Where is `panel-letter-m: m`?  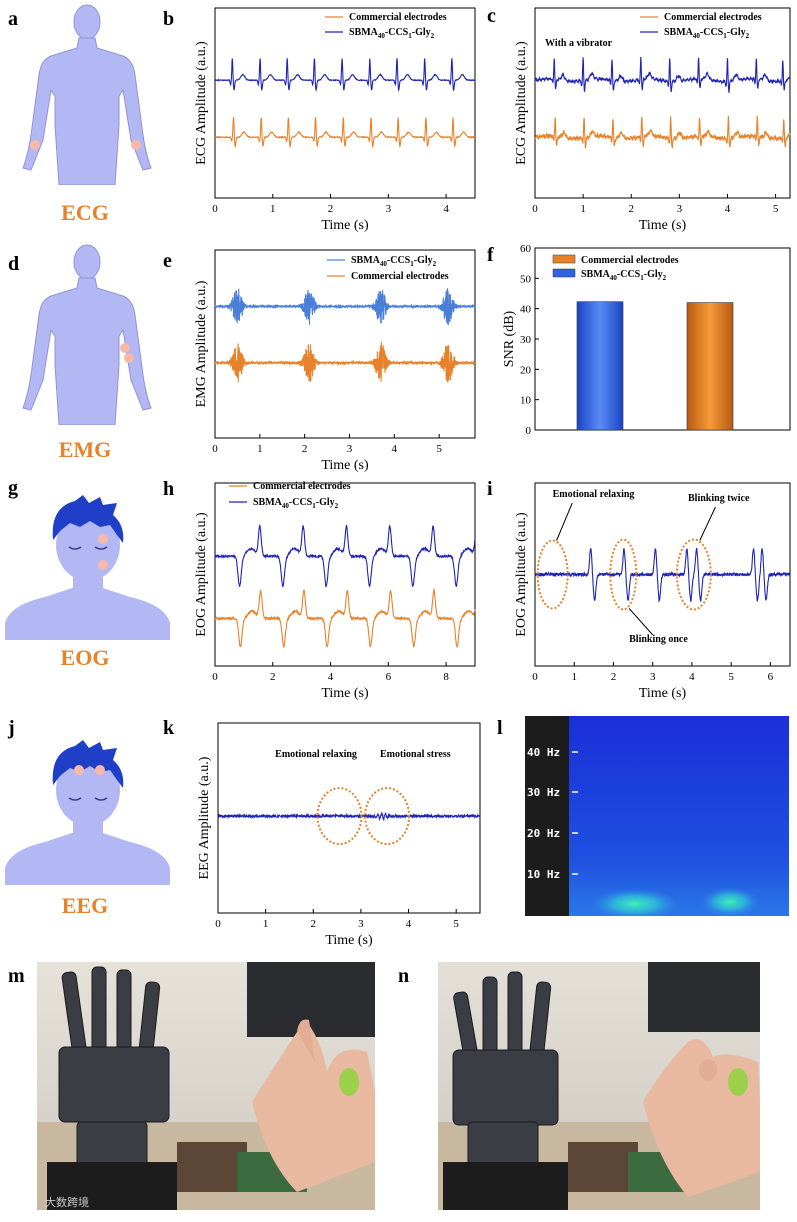
panel-letter-m: m is located at coordinates (16, 976).